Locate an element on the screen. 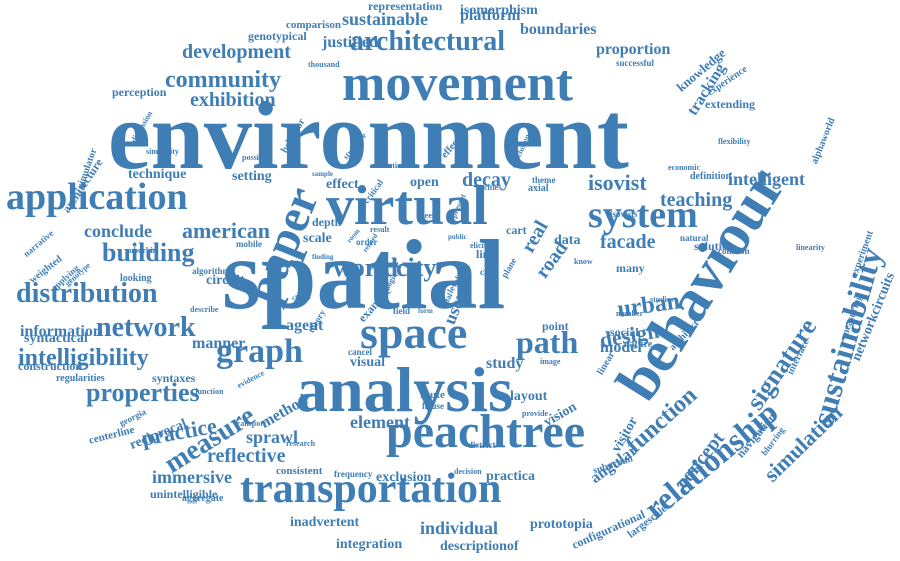 Image resolution: width=900 pixels, height=561 pixels. cloud-word: image is located at coordinates (550, 361).